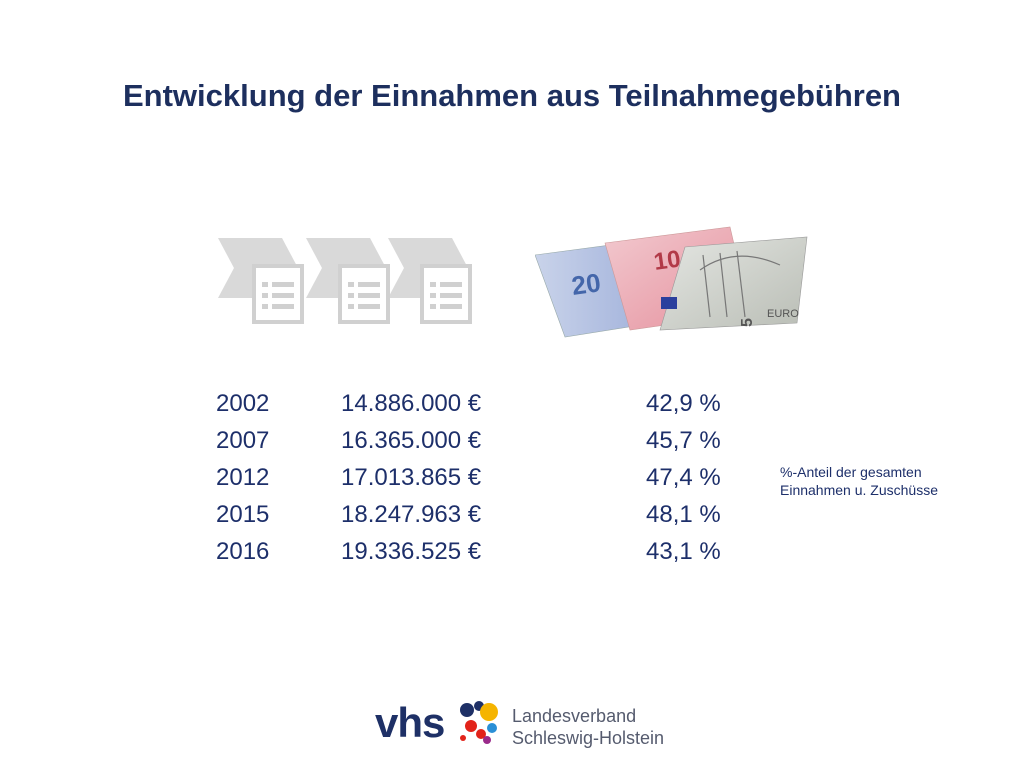  What do you see at coordinates (243, 551) in the screenshot?
I see `year-cell: 2016` at bounding box center [243, 551].